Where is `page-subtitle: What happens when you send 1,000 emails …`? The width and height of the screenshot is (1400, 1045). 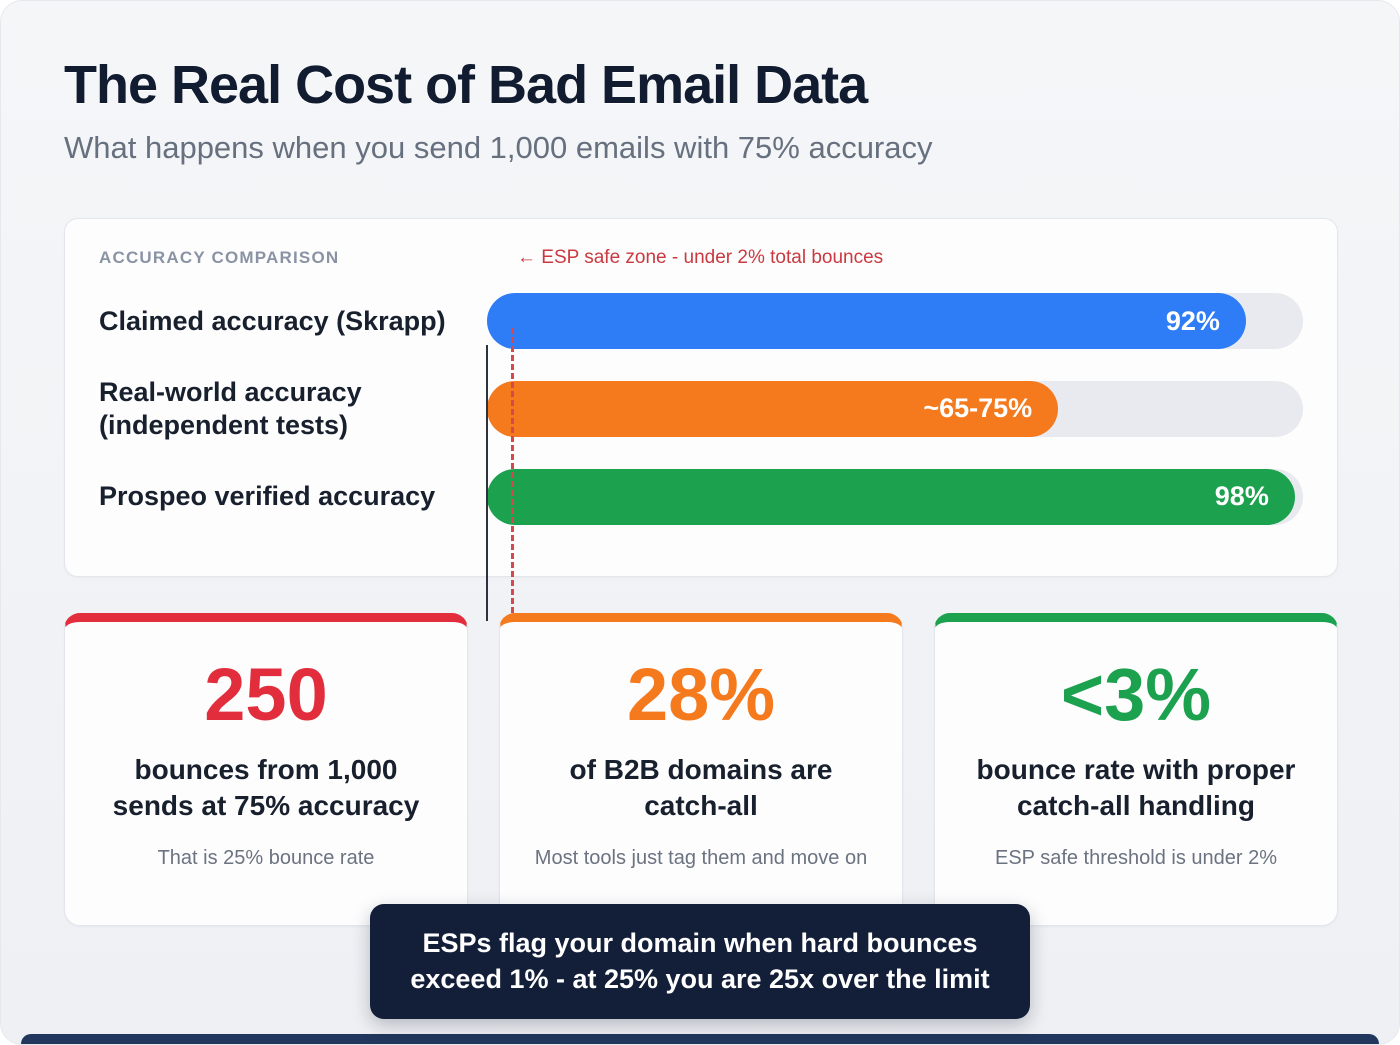
page-subtitle: What happens when you send 1,000 emails … is located at coordinates (498, 147).